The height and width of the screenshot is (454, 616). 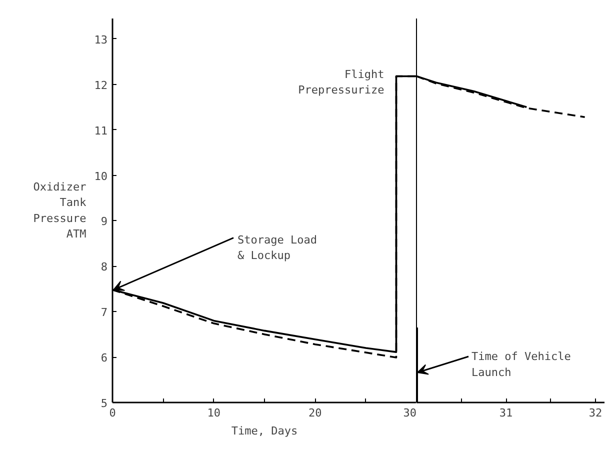 I want to click on y-tick-label: 5, so click(x=104, y=403).